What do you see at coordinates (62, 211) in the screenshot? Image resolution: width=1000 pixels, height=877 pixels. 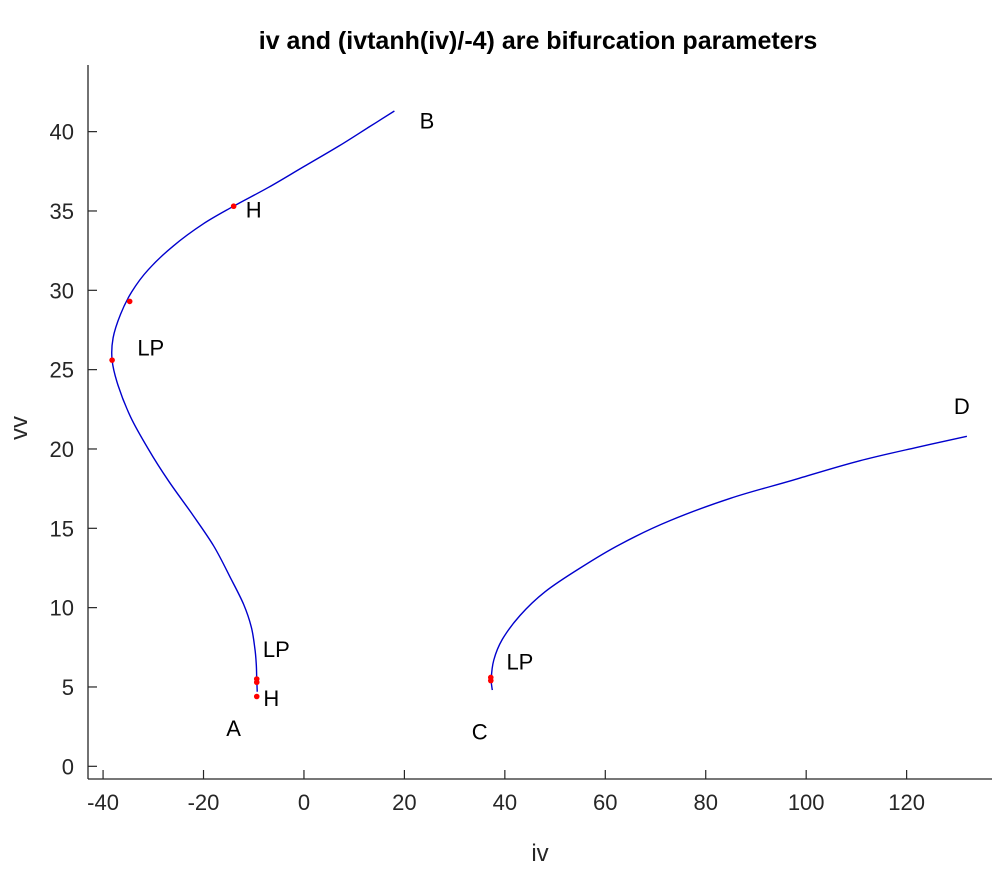 I see `y-tick-label: 35` at bounding box center [62, 211].